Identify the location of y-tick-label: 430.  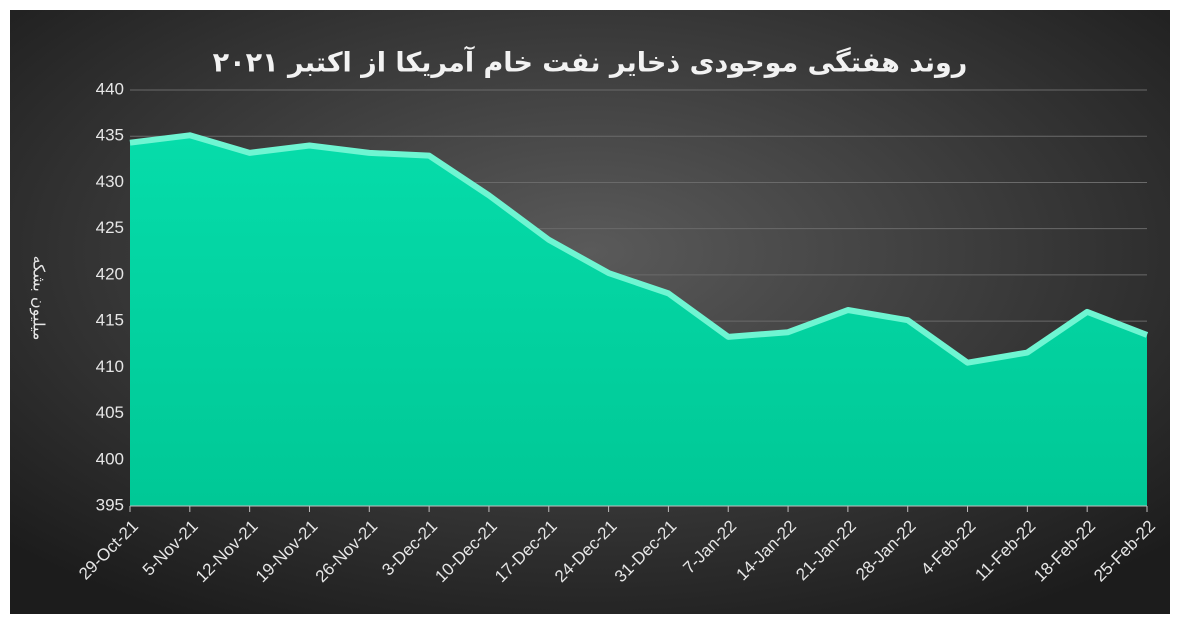
(110, 181).